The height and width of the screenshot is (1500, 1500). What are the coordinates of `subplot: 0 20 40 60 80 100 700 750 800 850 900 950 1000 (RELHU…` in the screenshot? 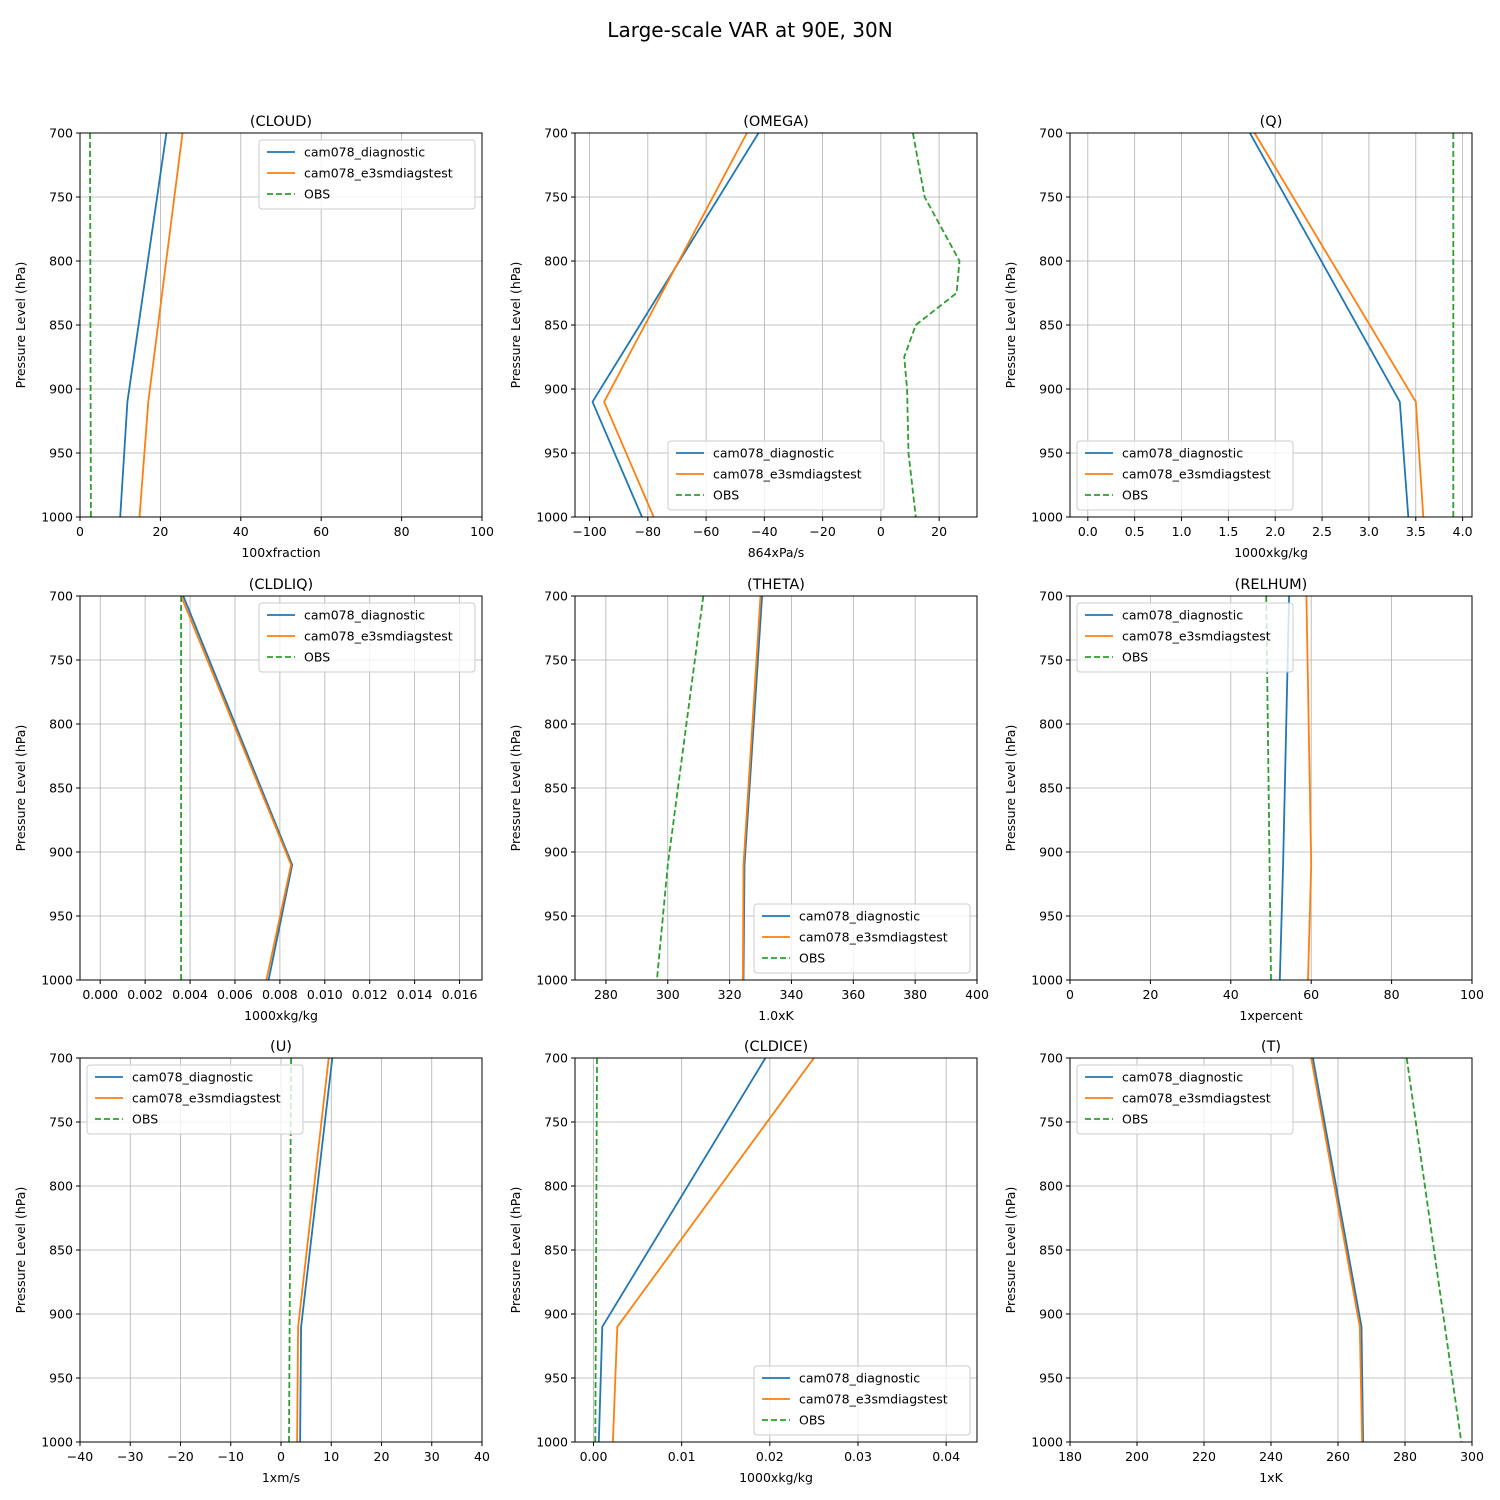 It's located at (1243, 800).